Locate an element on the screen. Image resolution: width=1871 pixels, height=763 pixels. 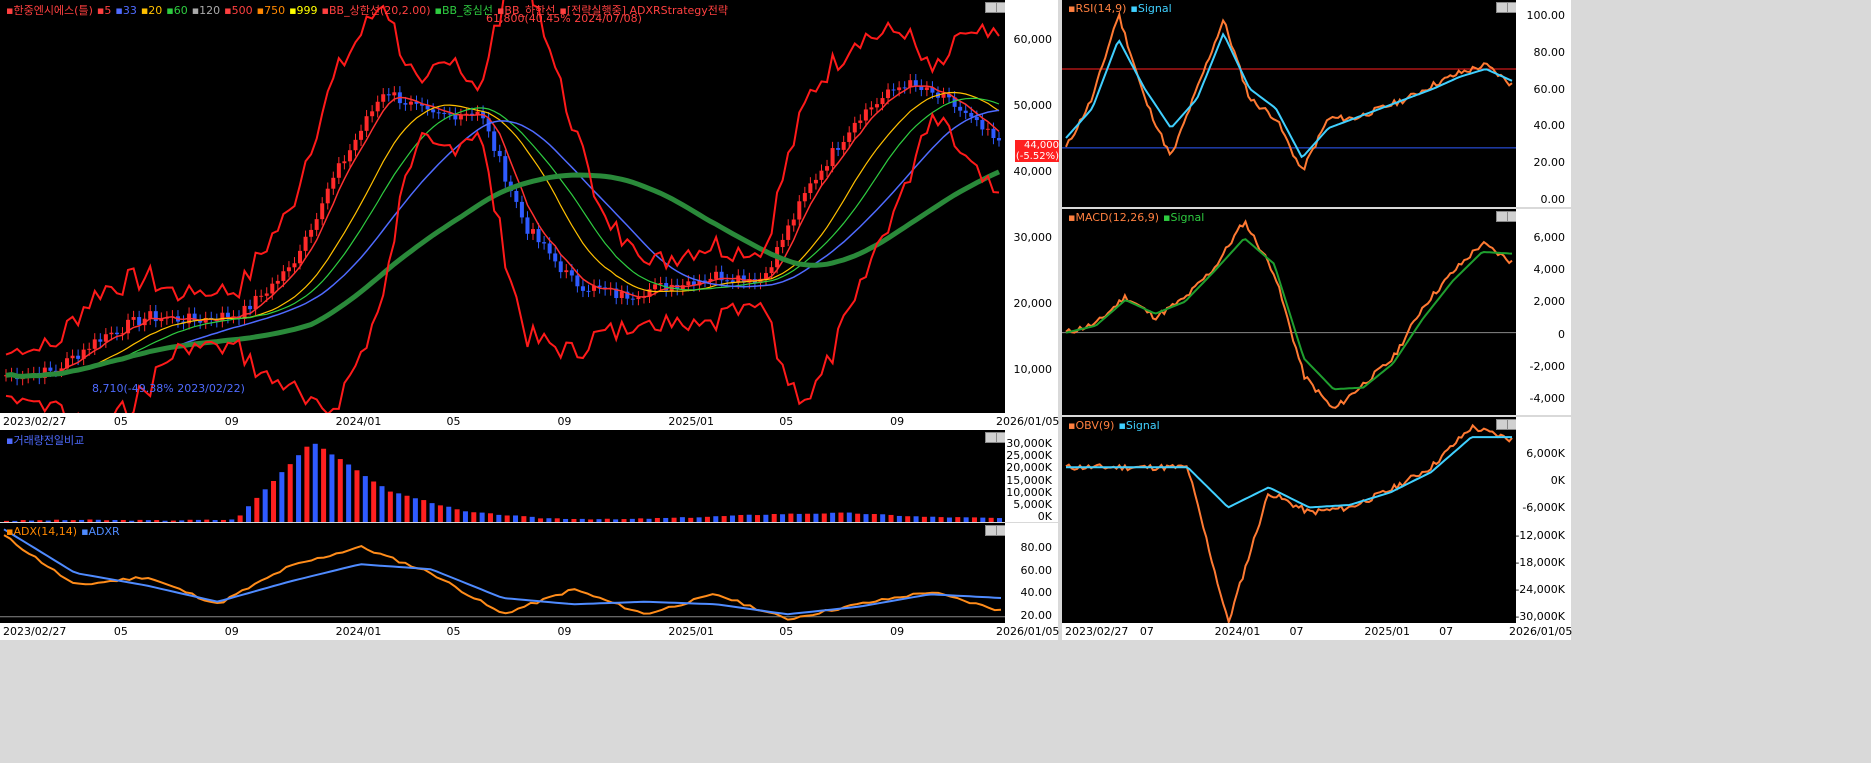
volume-legend: ▪거래량전일비교 is located at coordinates (47, 440).